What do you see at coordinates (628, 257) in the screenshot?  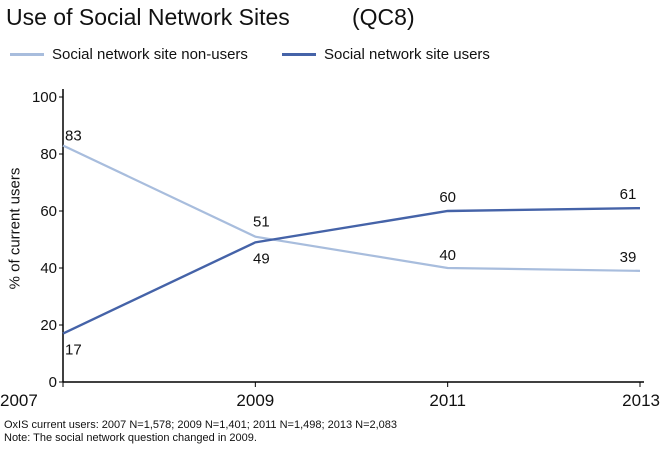 I see `data-label-non-users-2013: 39` at bounding box center [628, 257].